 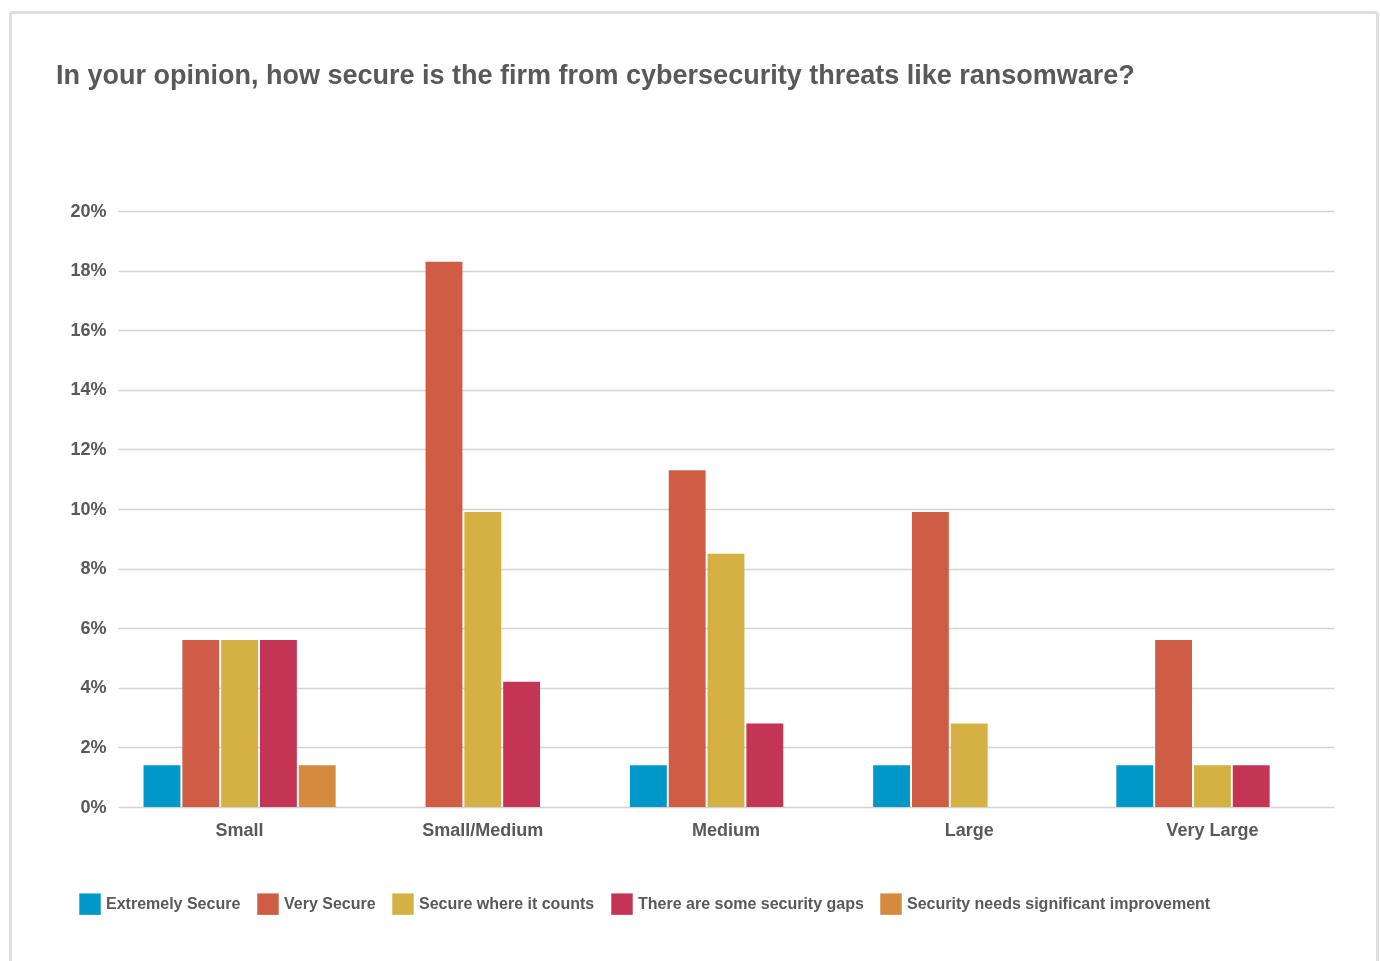 What do you see at coordinates (751, 904) in the screenshot?
I see `legend-label: There are some security gaps` at bounding box center [751, 904].